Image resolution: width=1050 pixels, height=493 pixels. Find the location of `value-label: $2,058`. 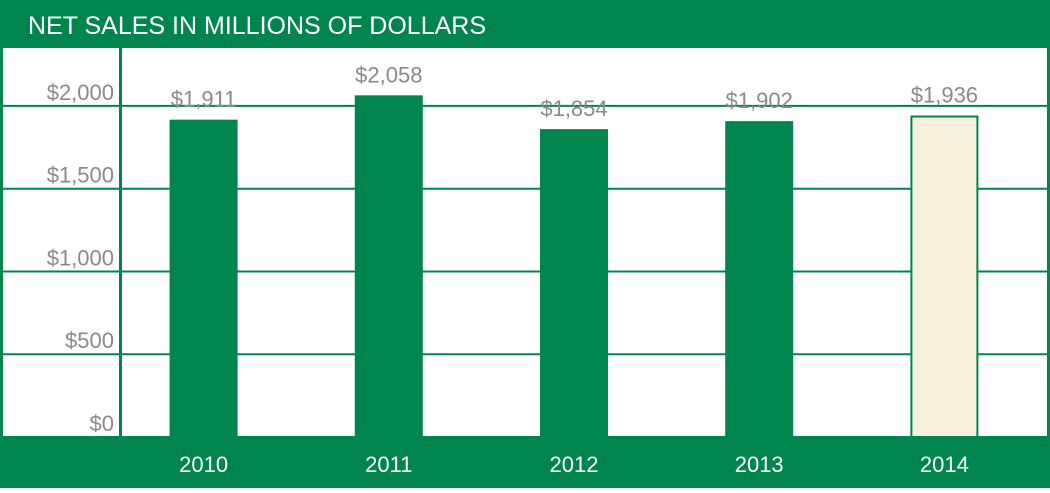

value-label: $2,058 is located at coordinates (388, 74).